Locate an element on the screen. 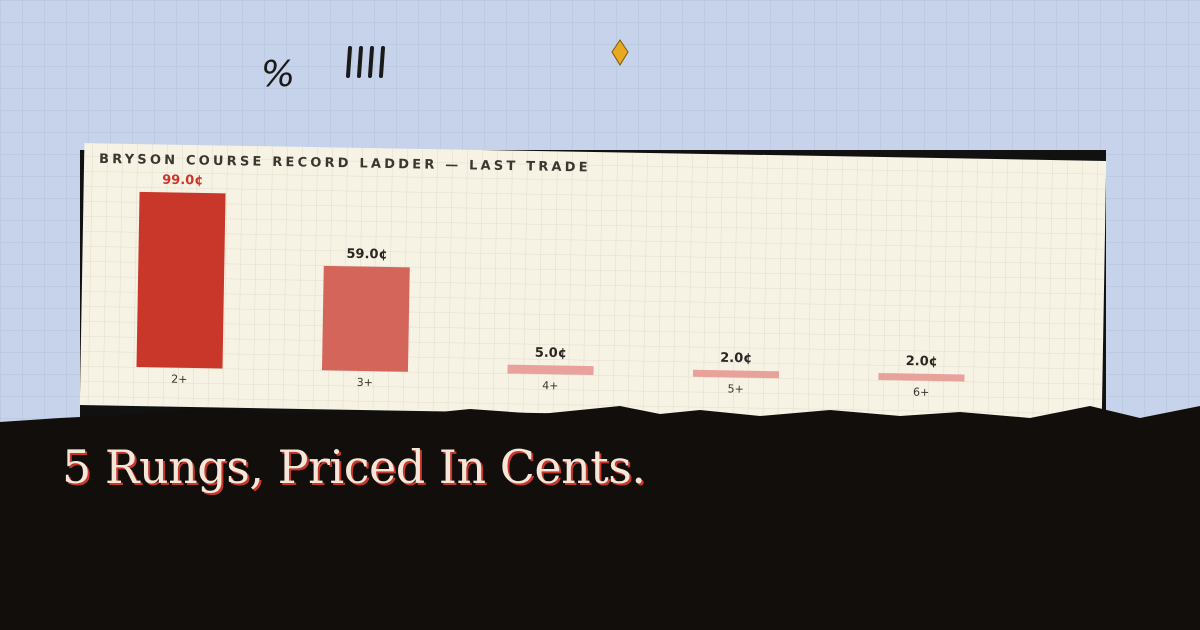 The width and height of the screenshot is (1200, 630). x-tick-label: 6+ is located at coordinates (921, 392).